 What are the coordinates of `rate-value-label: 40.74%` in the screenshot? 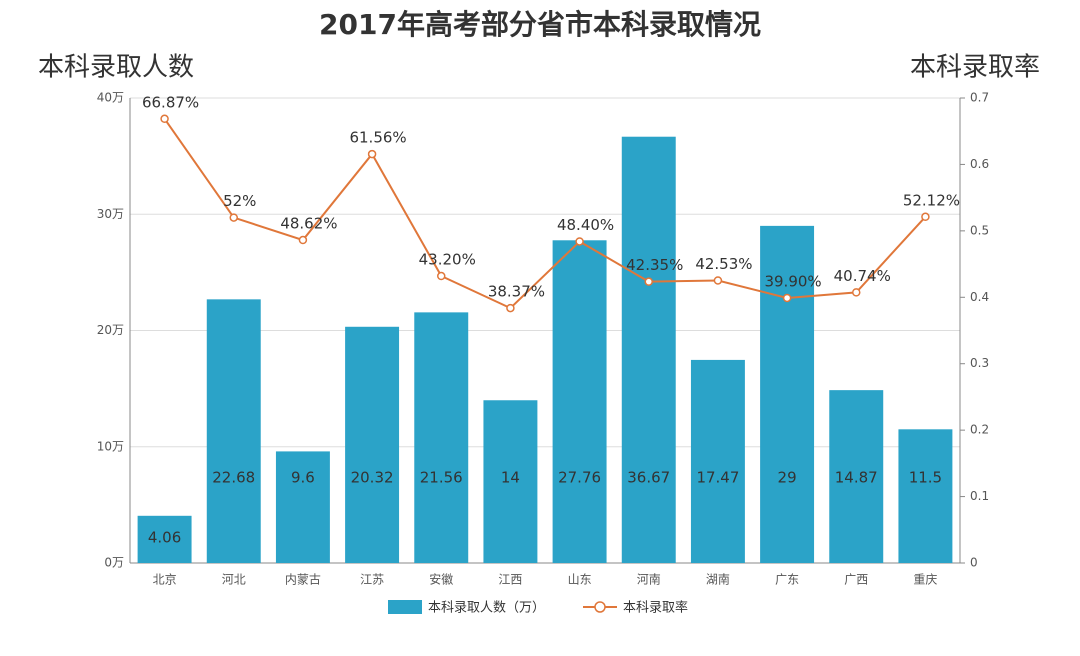 It's located at (862, 276).